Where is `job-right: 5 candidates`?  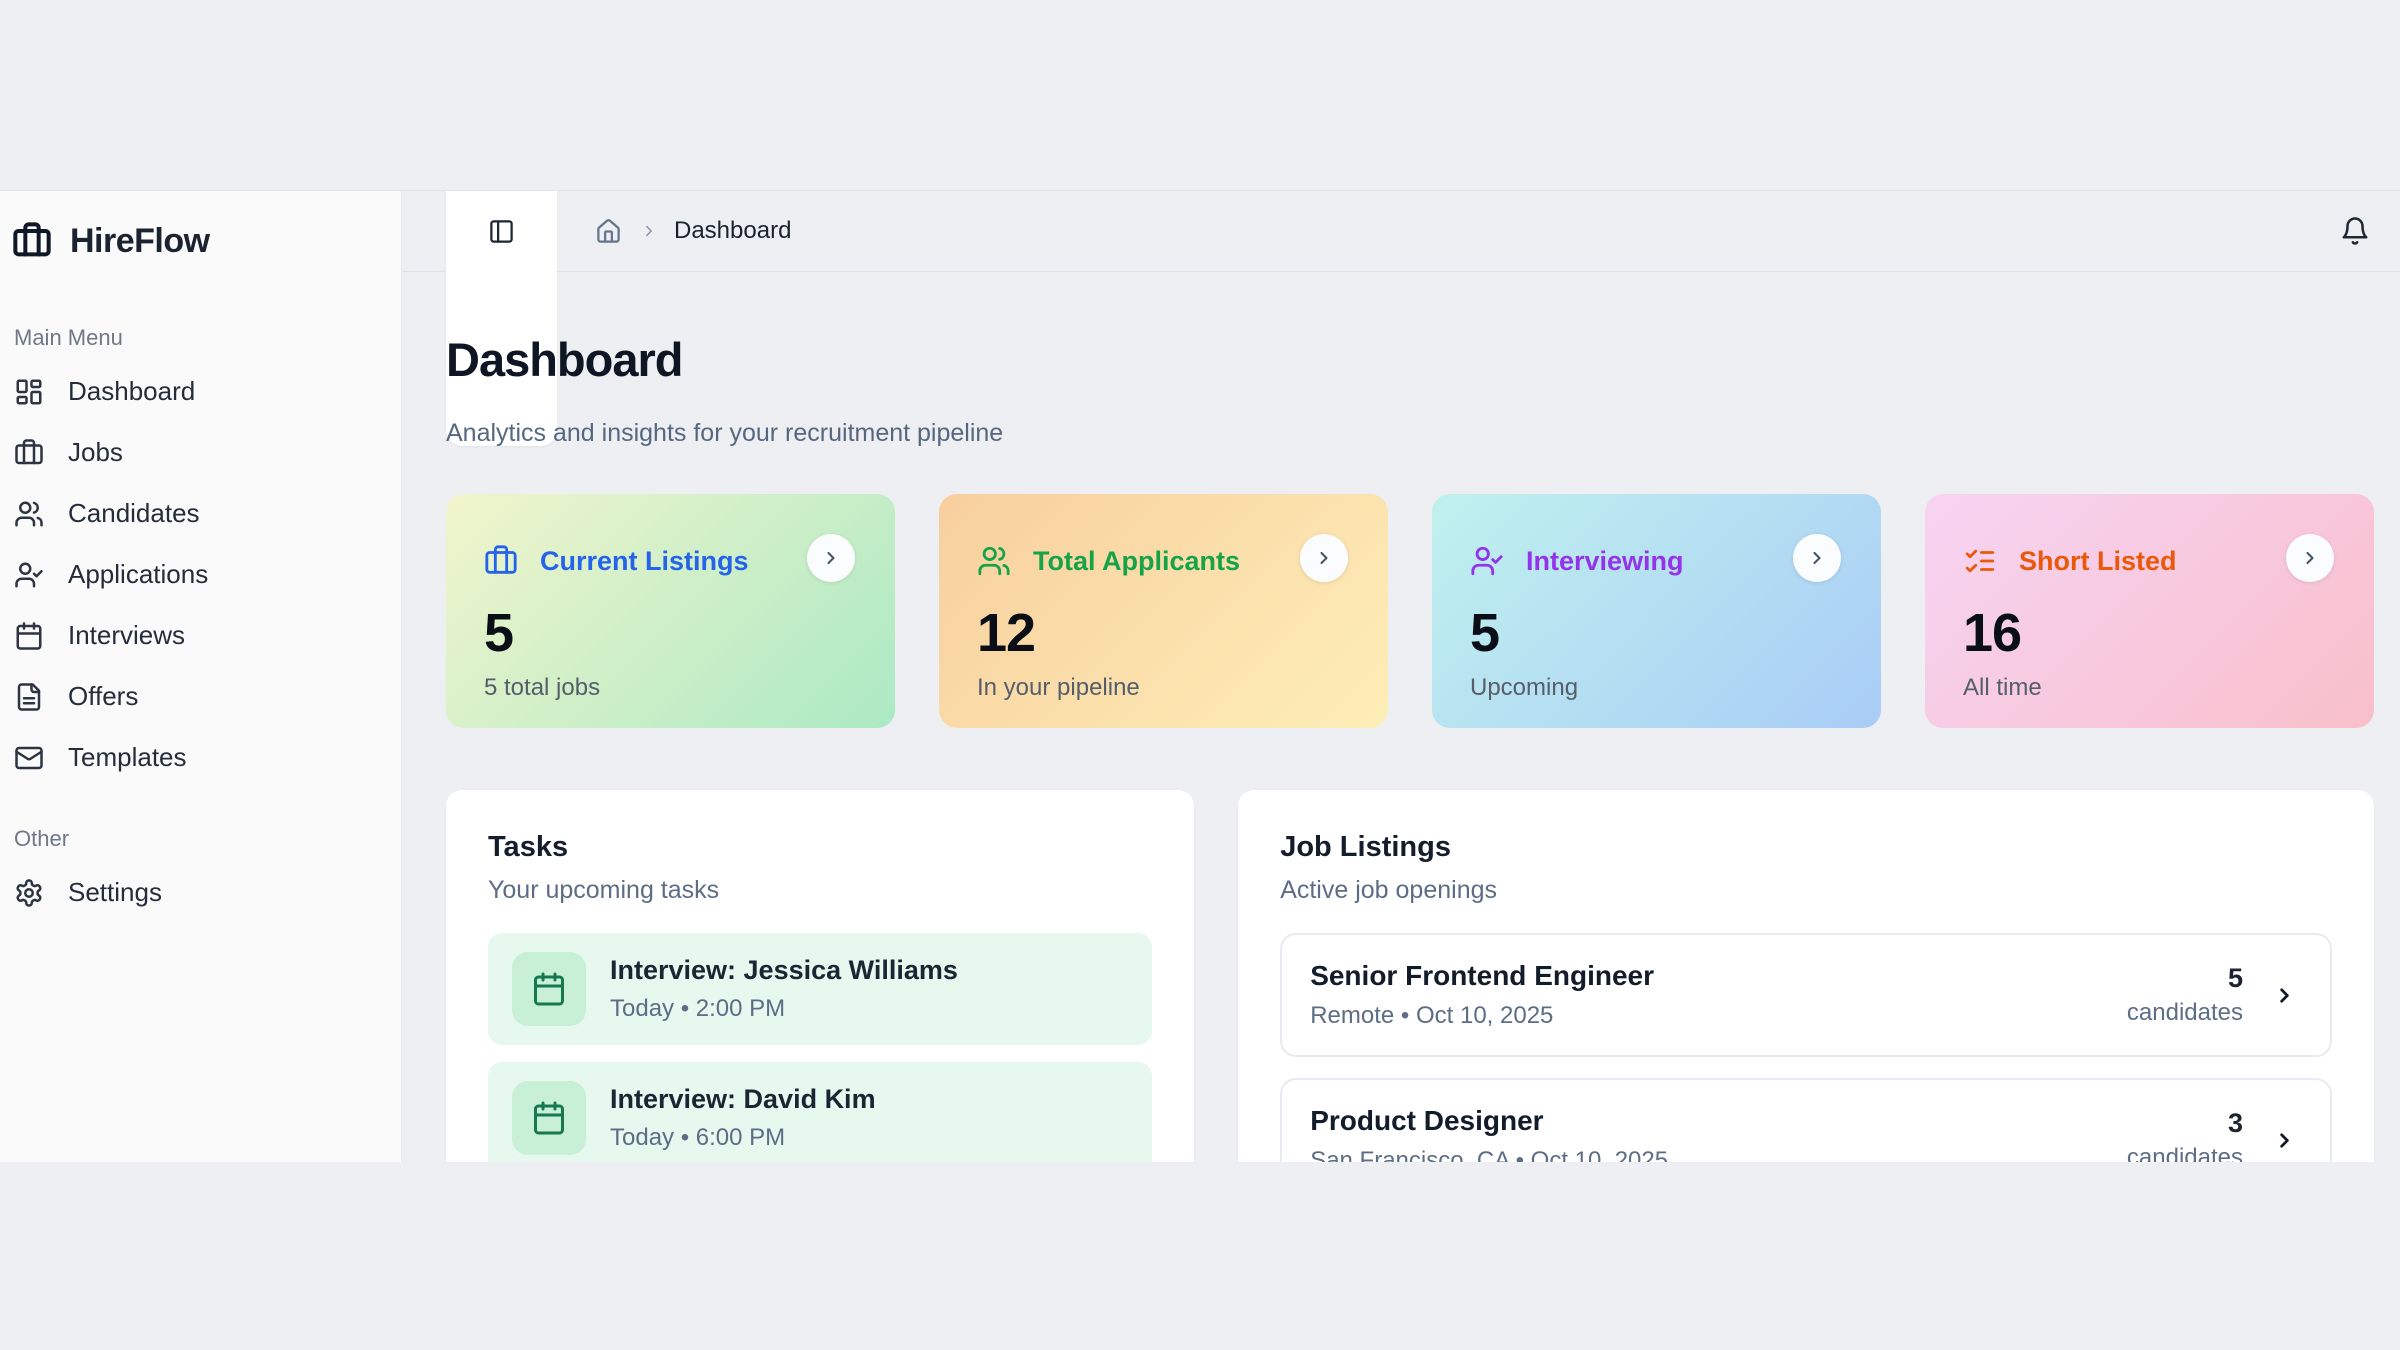
job-right: 5 candidates is located at coordinates (2211, 995).